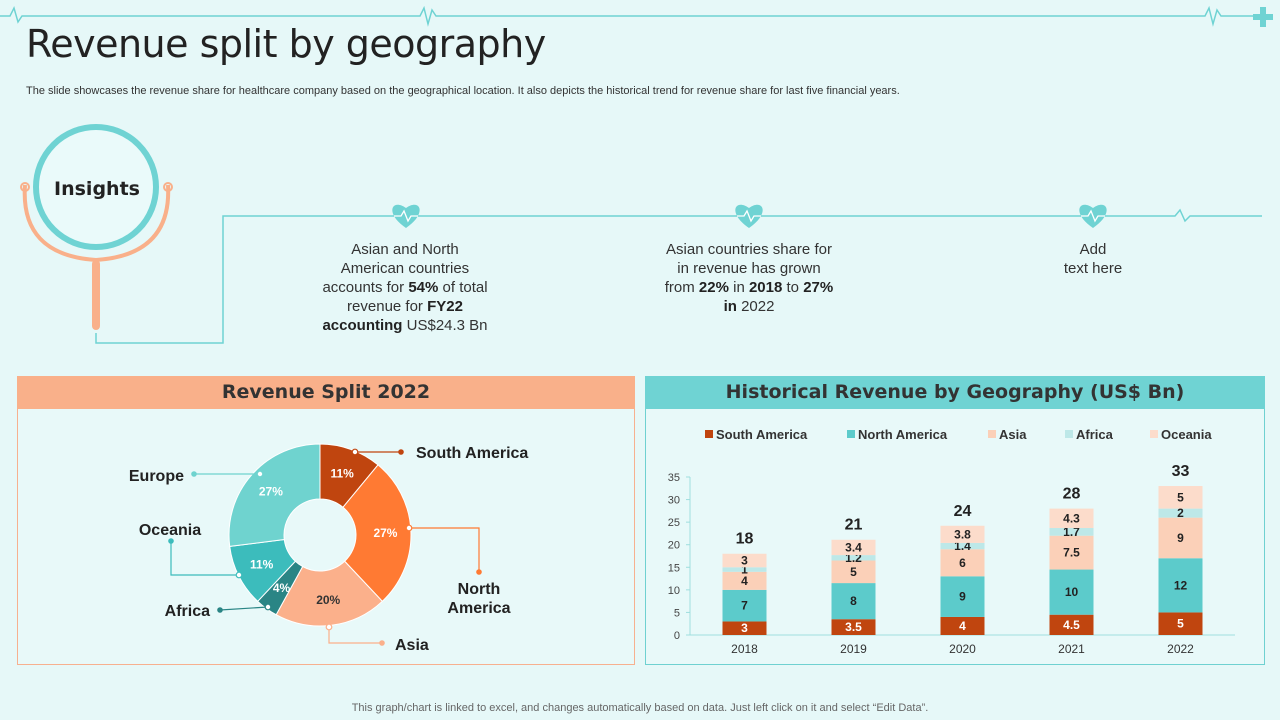 The width and height of the screenshot is (1280, 720). I want to click on x-tick-label: 2021, so click(1071, 649).